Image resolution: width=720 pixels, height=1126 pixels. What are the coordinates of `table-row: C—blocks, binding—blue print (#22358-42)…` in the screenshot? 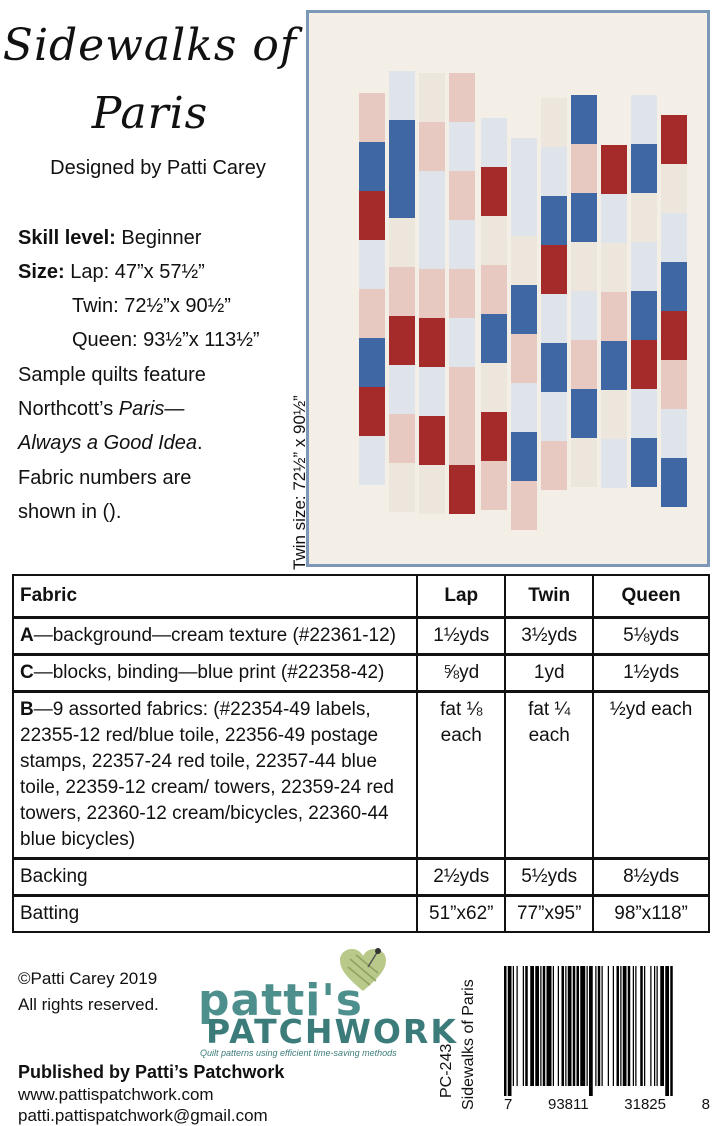 It's located at (360, 673).